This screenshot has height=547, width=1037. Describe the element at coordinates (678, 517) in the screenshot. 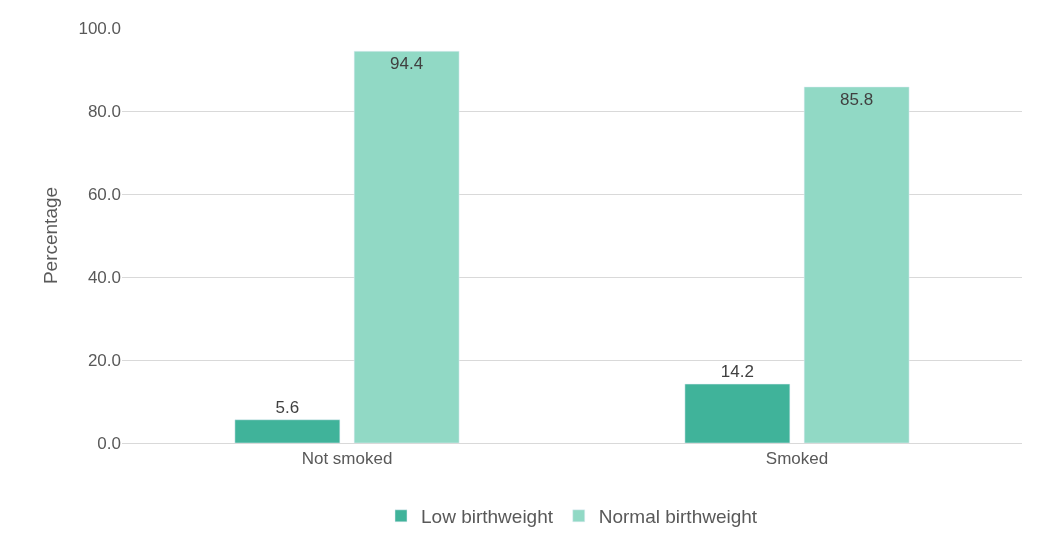

I see `legend-label: Normal birthweight` at that location.